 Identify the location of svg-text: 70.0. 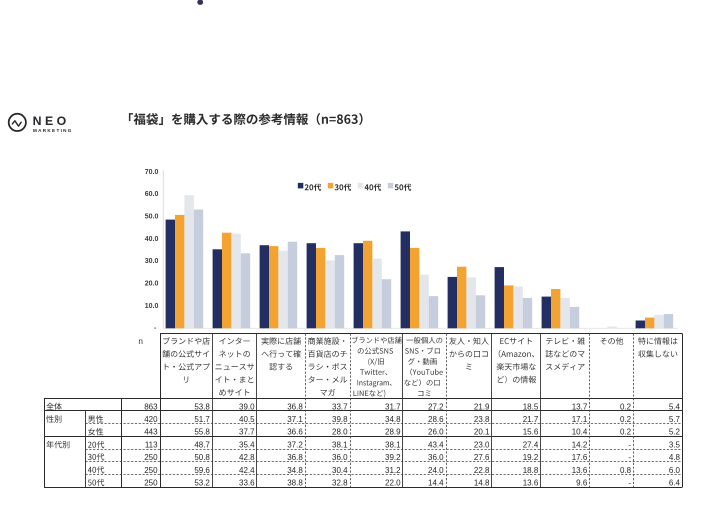
(152, 172).